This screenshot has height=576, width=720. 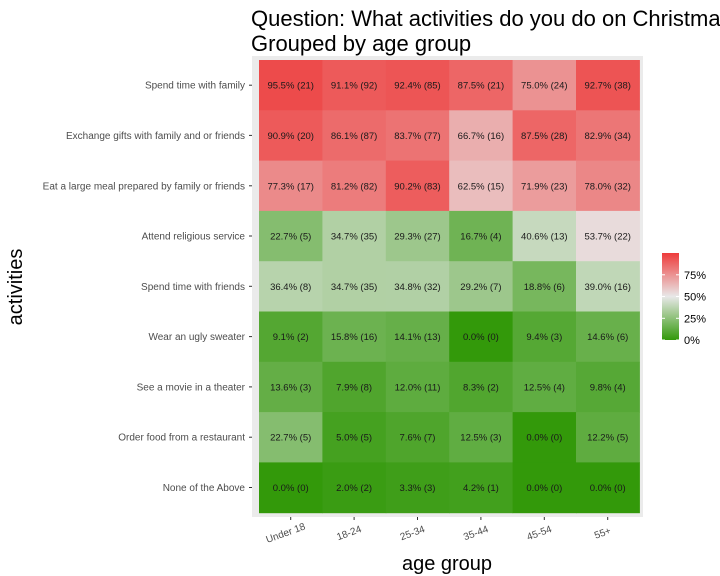 I want to click on y-tick-label: See a movie in a theater, so click(x=191, y=387).